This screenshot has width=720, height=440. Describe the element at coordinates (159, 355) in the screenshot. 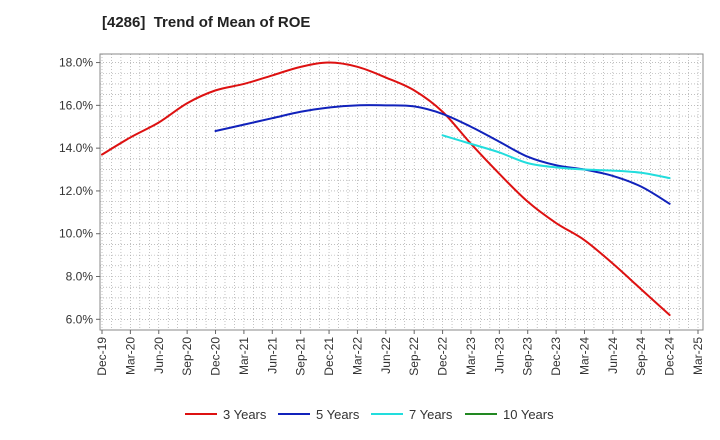

I see `x-tick-label: Jun-20` at that location.